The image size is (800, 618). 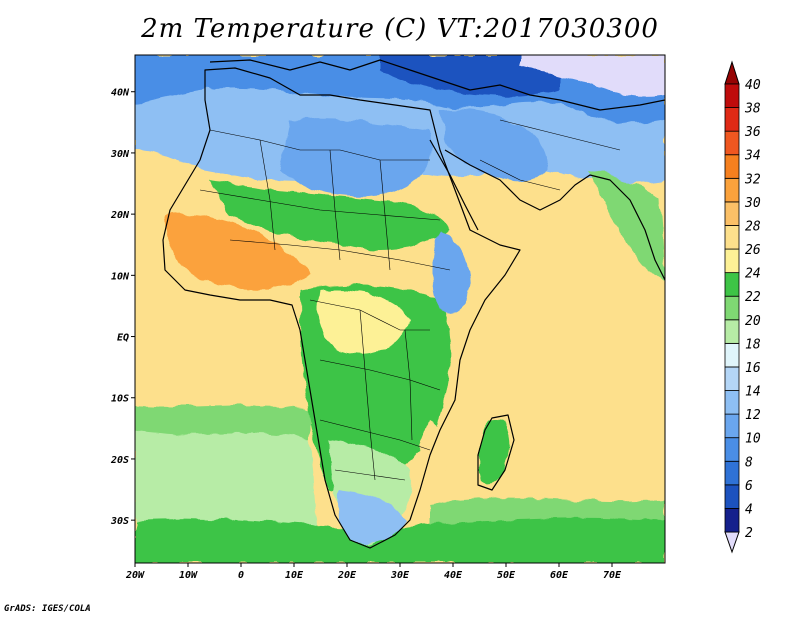 I want to click on colorbar-label: 2, so click(x=749, y=533).